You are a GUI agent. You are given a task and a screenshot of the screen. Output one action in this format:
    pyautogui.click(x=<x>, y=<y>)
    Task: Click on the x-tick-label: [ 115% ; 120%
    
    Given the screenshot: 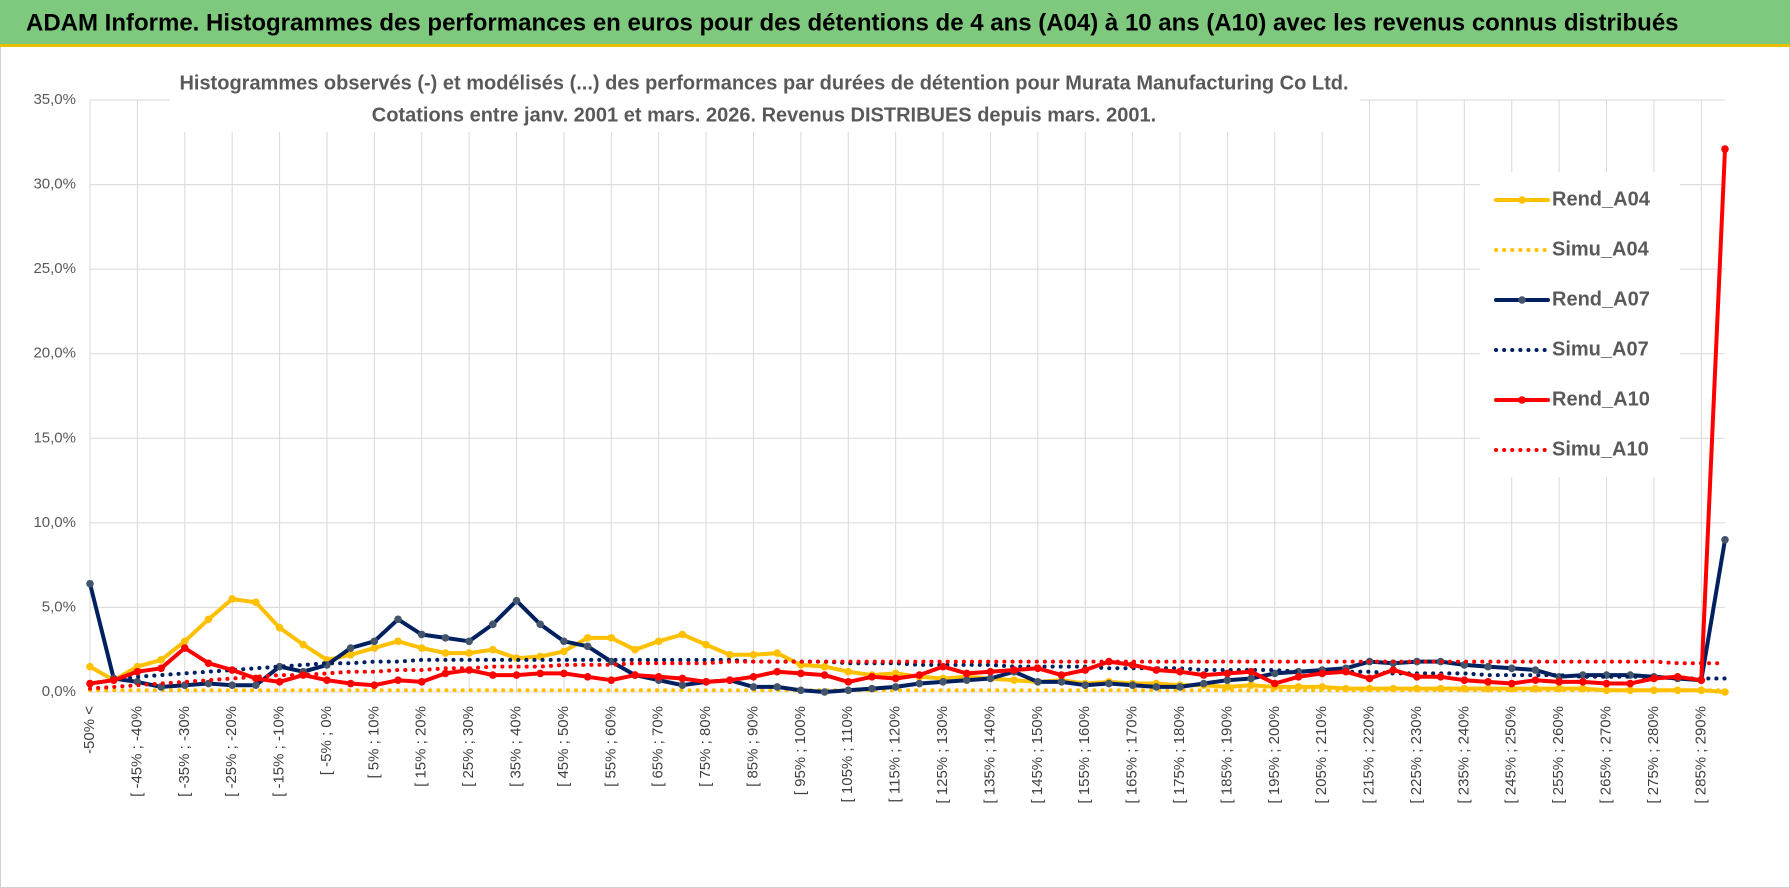 What is the action you would take?
    pyautogui.click(x=895, y=754)
    